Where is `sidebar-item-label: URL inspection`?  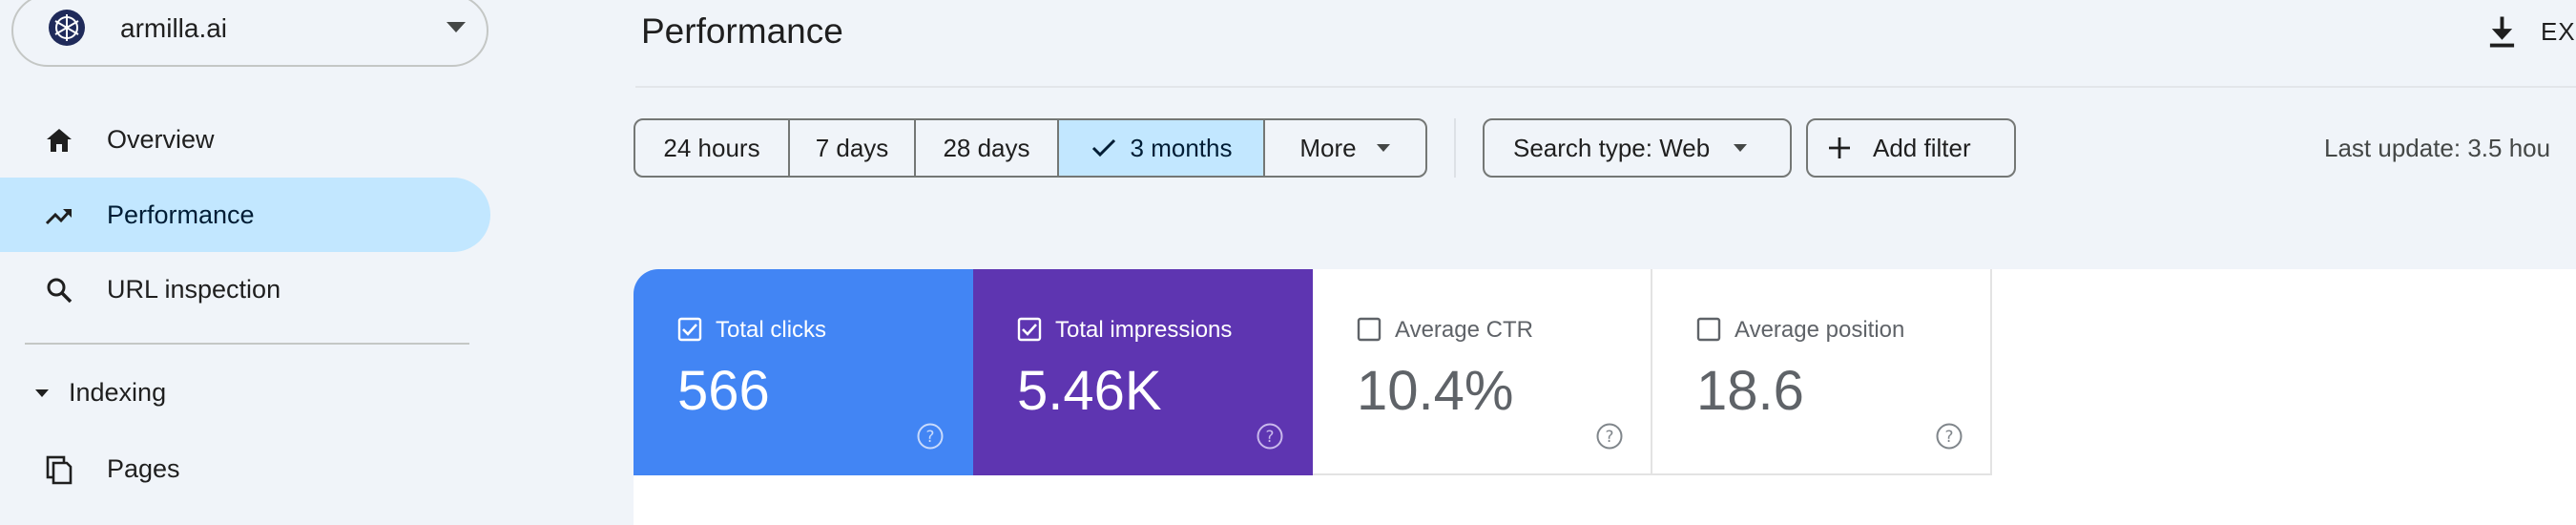 sidebar-item-label: URL inspection is located at coordinates (194, 289).